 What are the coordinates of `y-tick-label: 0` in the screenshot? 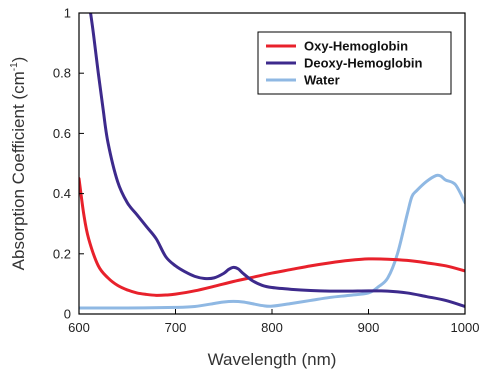 It's located at (67, 314).